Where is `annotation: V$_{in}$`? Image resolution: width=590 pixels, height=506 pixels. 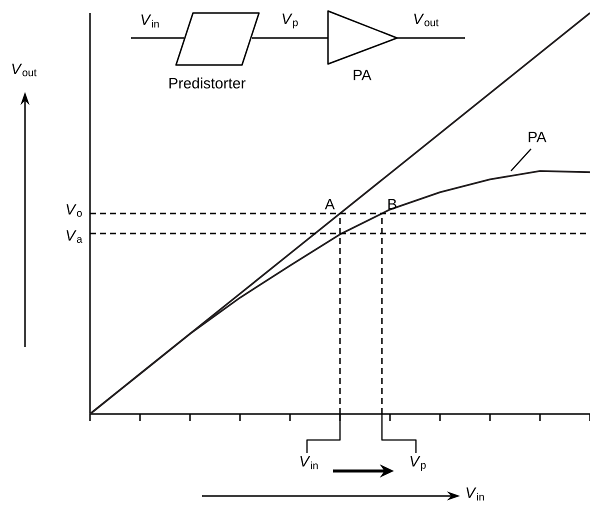
annotation: V$_{in}$ is located at coordinates (150, 21).